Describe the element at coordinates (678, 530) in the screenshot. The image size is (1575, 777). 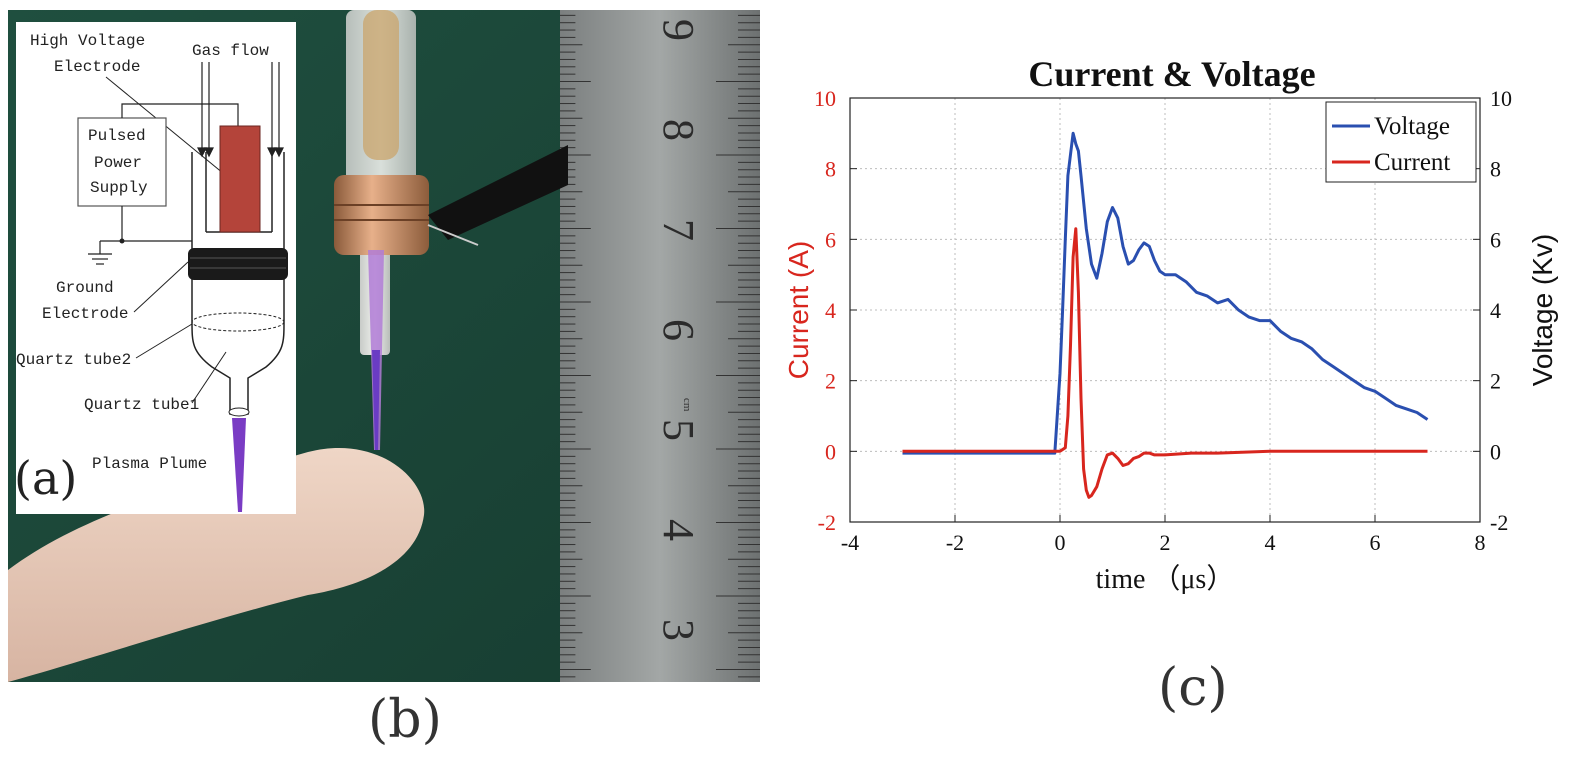
I see `ruler-number: 4` at that location.